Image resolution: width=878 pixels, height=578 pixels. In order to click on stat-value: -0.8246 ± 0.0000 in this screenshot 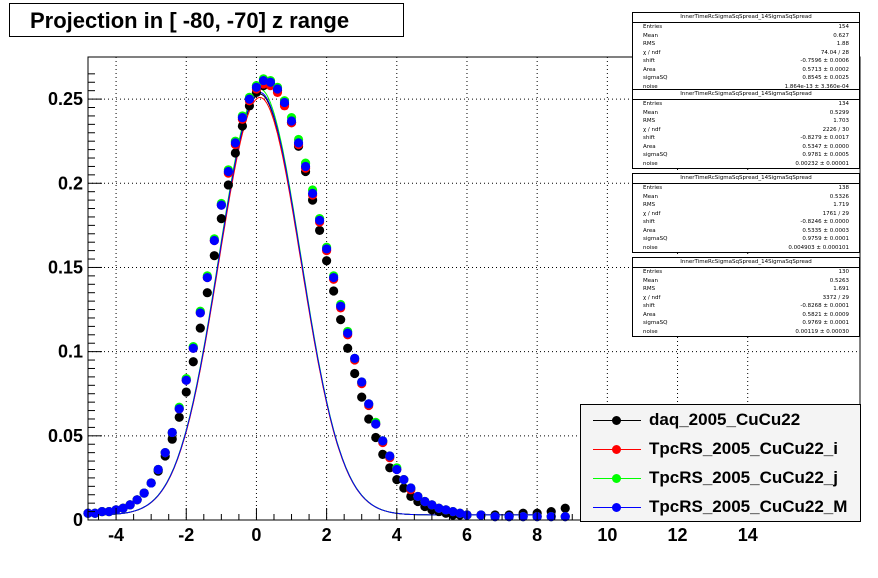, I will do `click(824, 222)`.